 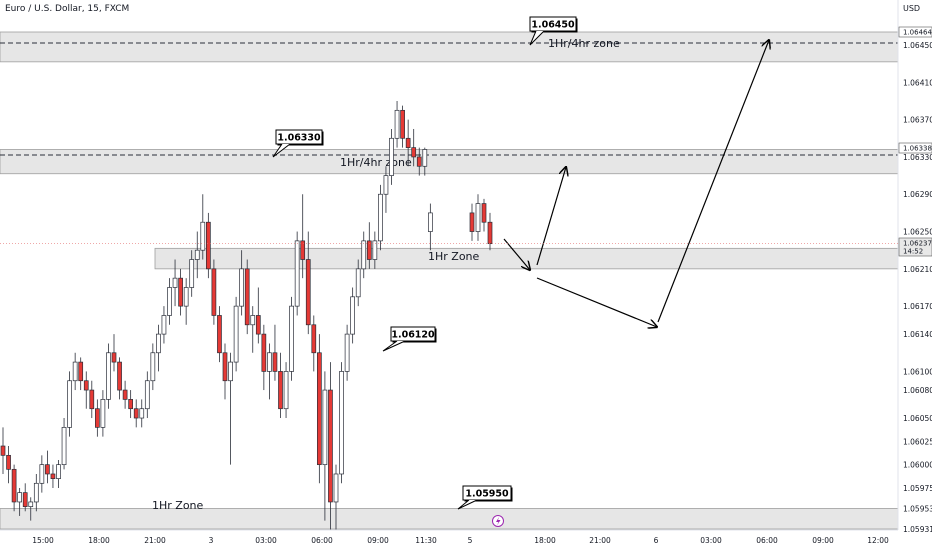 I want to click on y-tick-label: 1.06050, so click(x=917, y=418).